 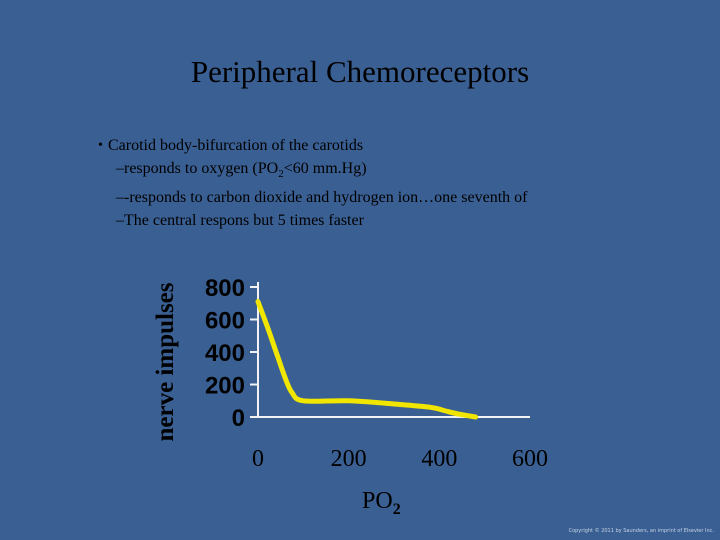 I want to click on sub-bullet-oxygen: –responds to oxygen (PO2<60 mm.Hg), so click(x=312, y=171).